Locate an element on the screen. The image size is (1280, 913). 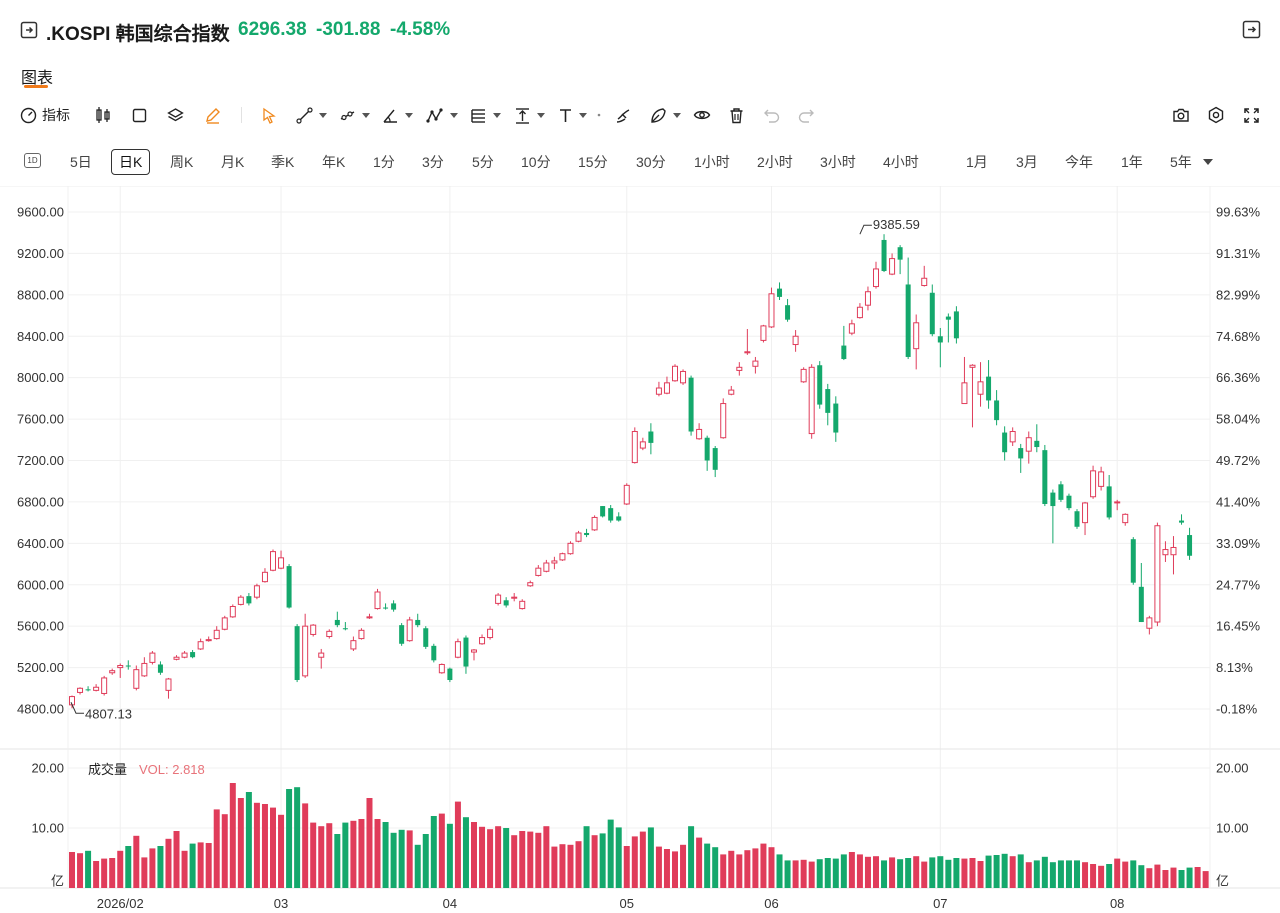
measure-tool-icon is located at coordinates (529, 115).